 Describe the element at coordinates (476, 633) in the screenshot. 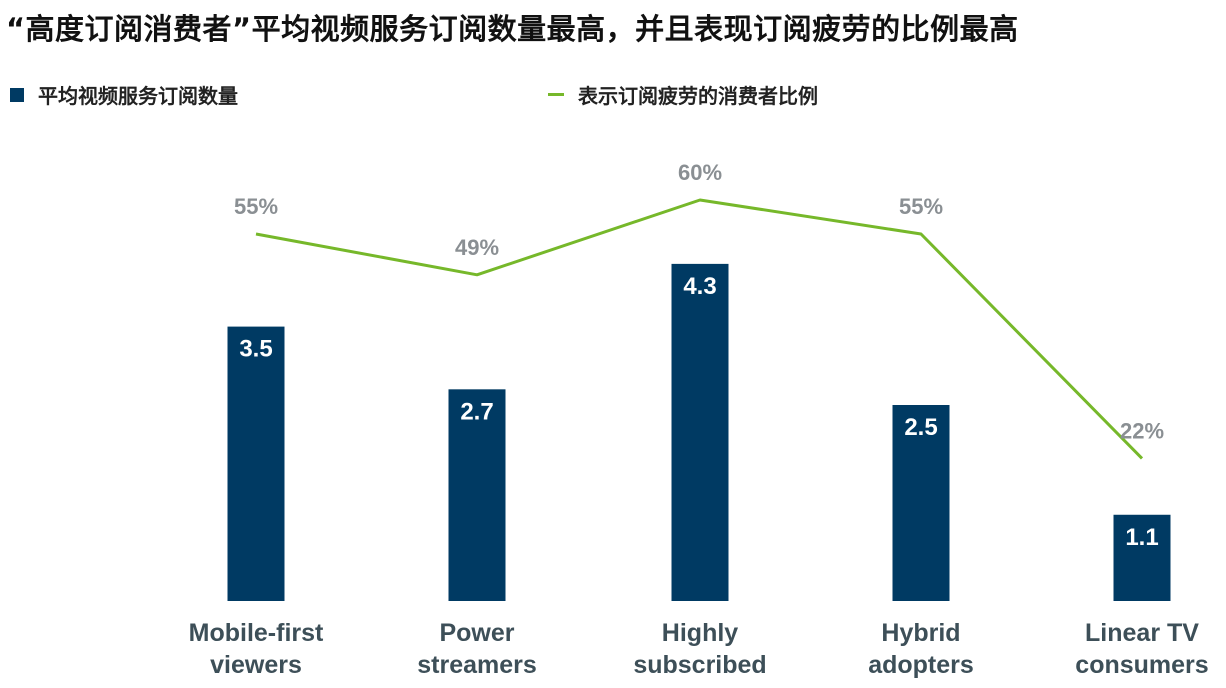

I see `category-label: Power` at that location.